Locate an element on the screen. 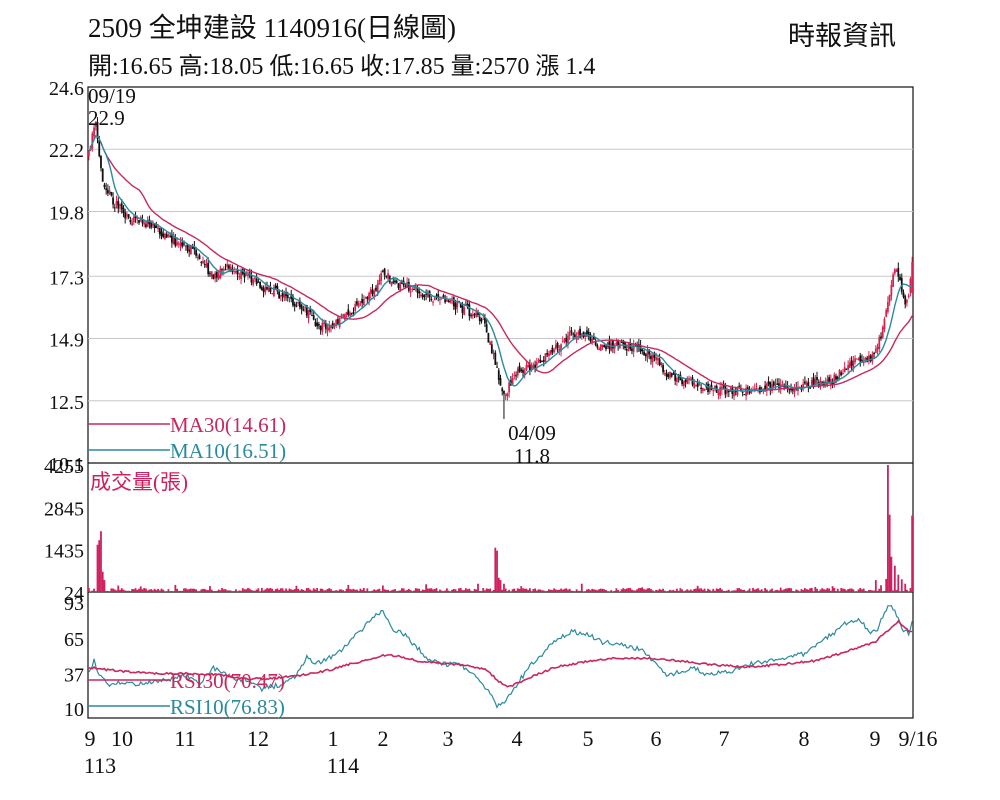 This screenshot has height=800, width=1000. x-tick-label: 11 is located at coordinates (184, 738).